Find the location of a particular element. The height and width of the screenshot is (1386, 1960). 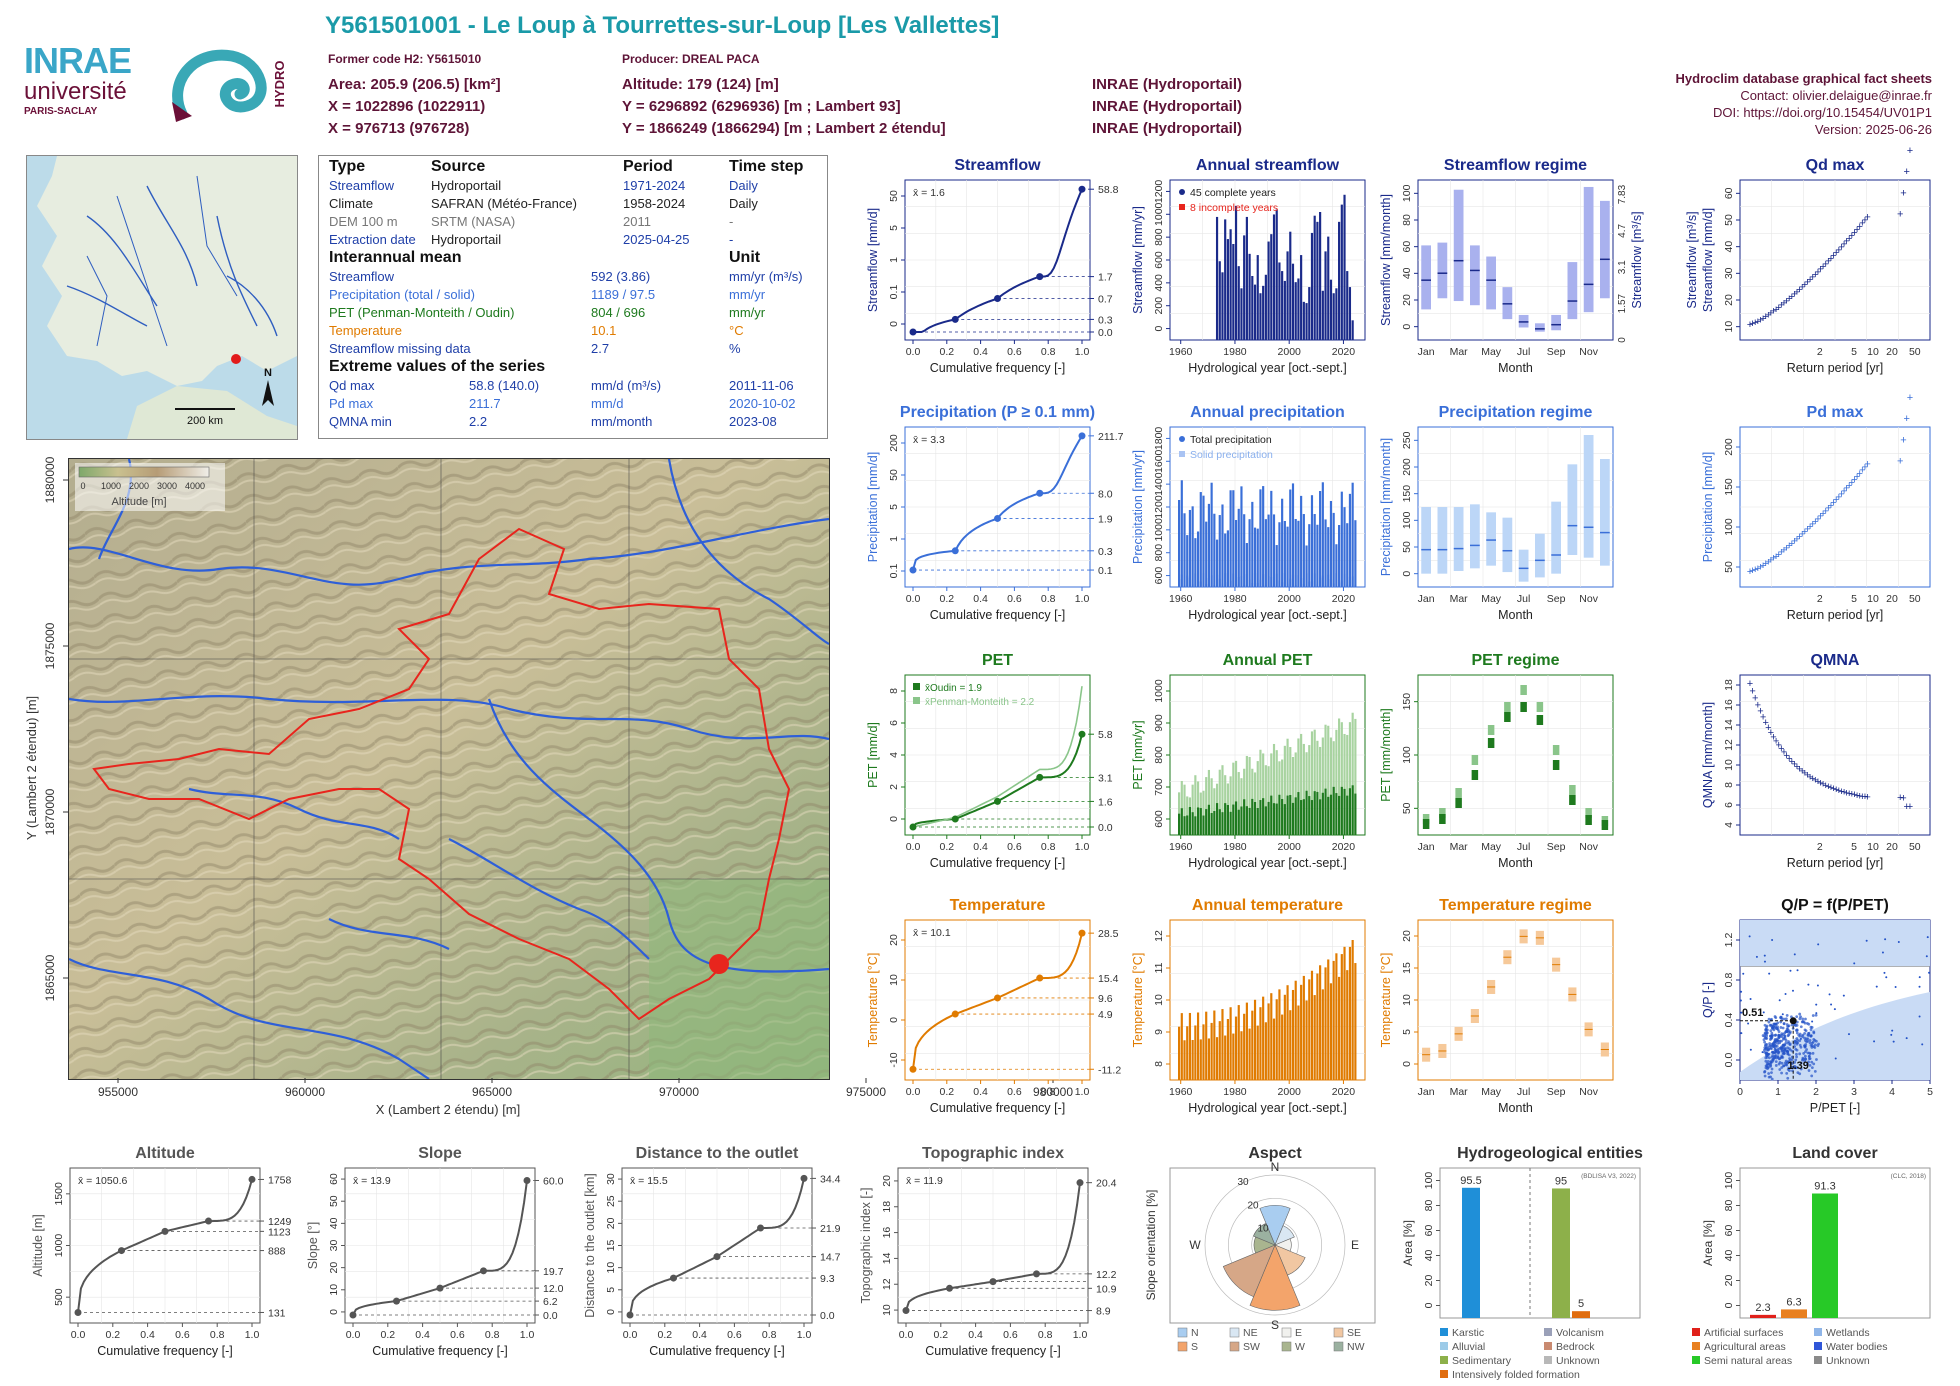

y-tick-label: 18 is located at coordinates (1729, 685).